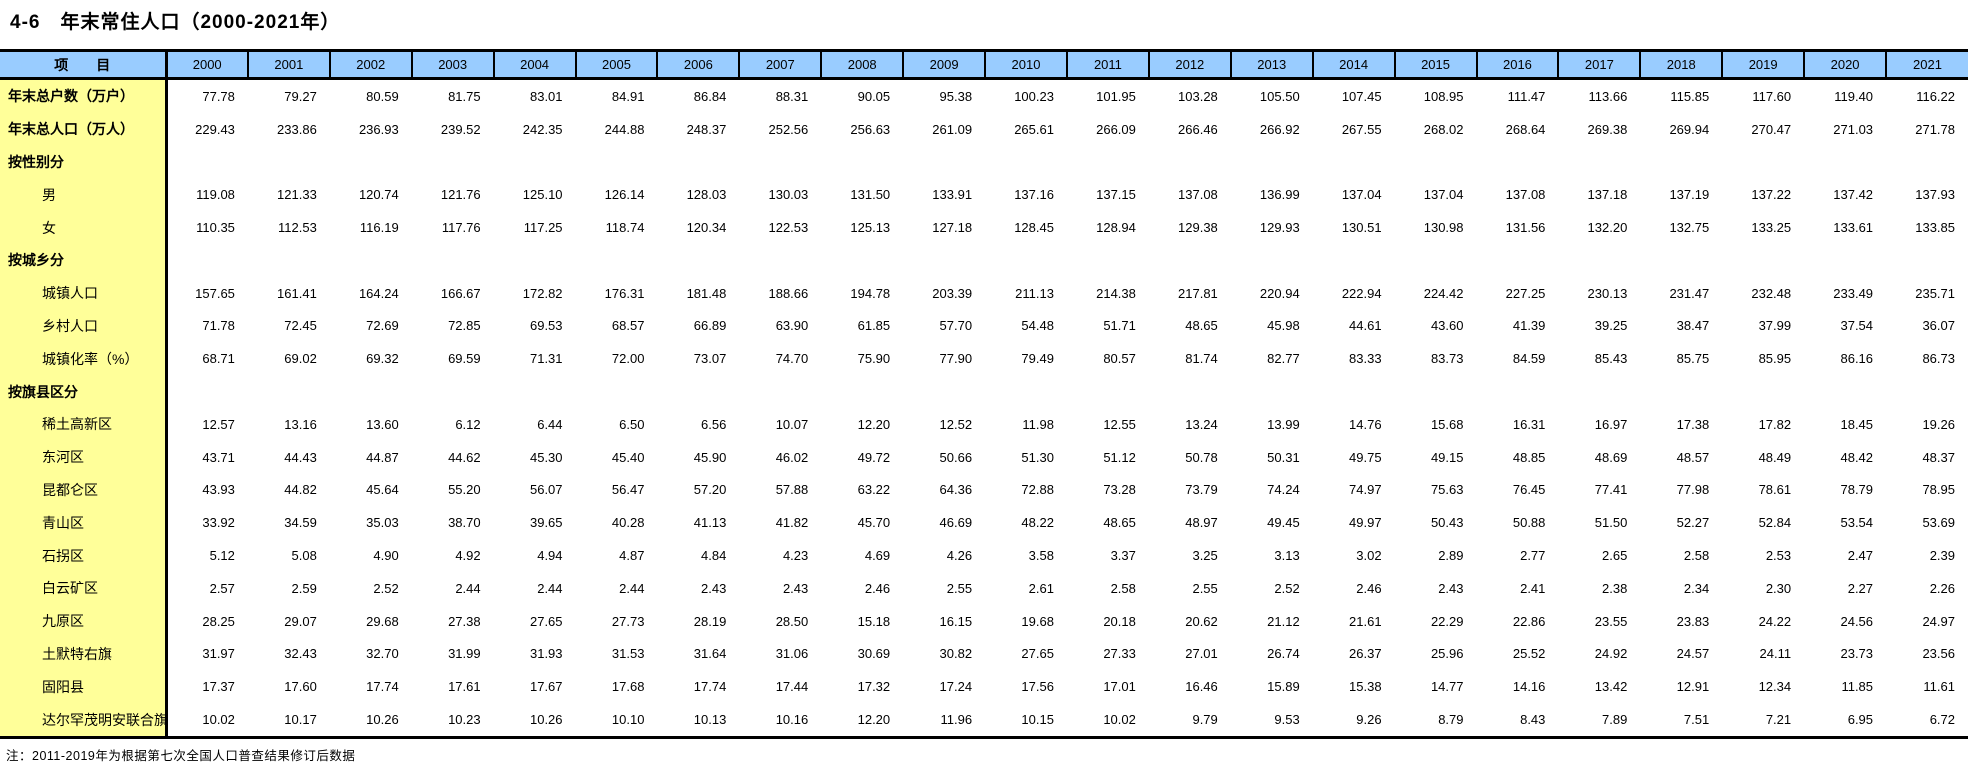  I want to click on data-cell: 256.63, so click(870, 129).